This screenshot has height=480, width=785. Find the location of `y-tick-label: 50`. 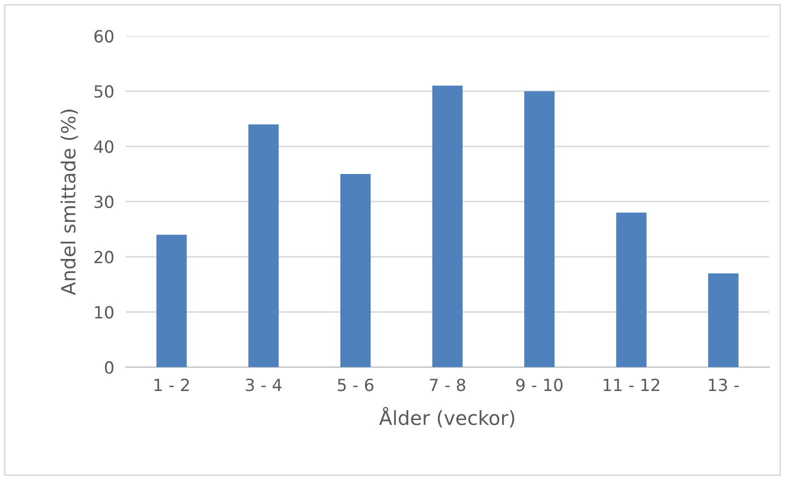

y-tick-label: 50 is located at coordinates (104, 91).